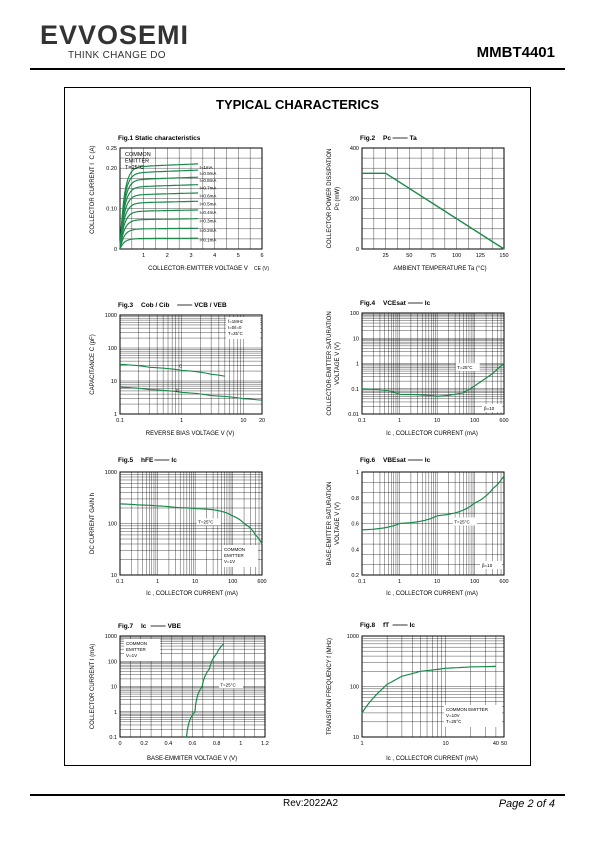  I want to click on series-label: I=0.6mA, so click(208, 195).